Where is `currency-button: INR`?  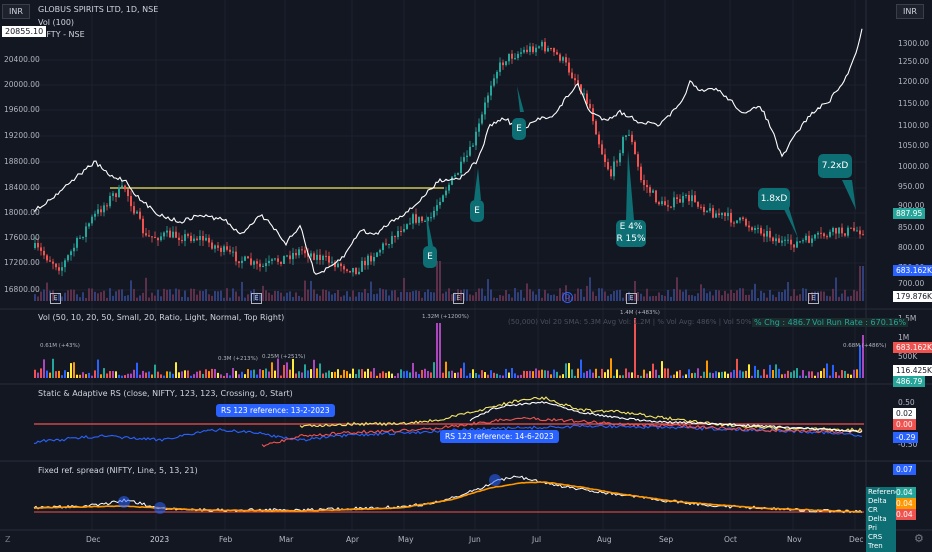 currency-button: INR is located at coordinates (16, 11).